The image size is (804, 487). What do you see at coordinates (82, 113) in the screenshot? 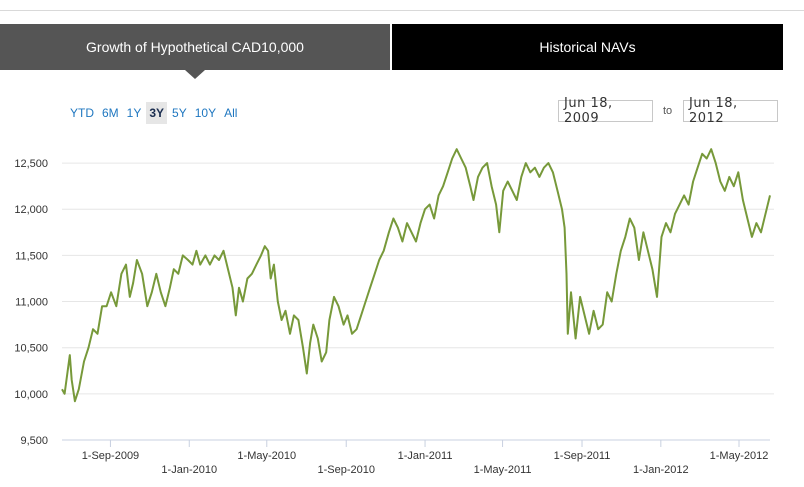
I see `range-button-ytd: YTD` at bounding box center [82, 113].